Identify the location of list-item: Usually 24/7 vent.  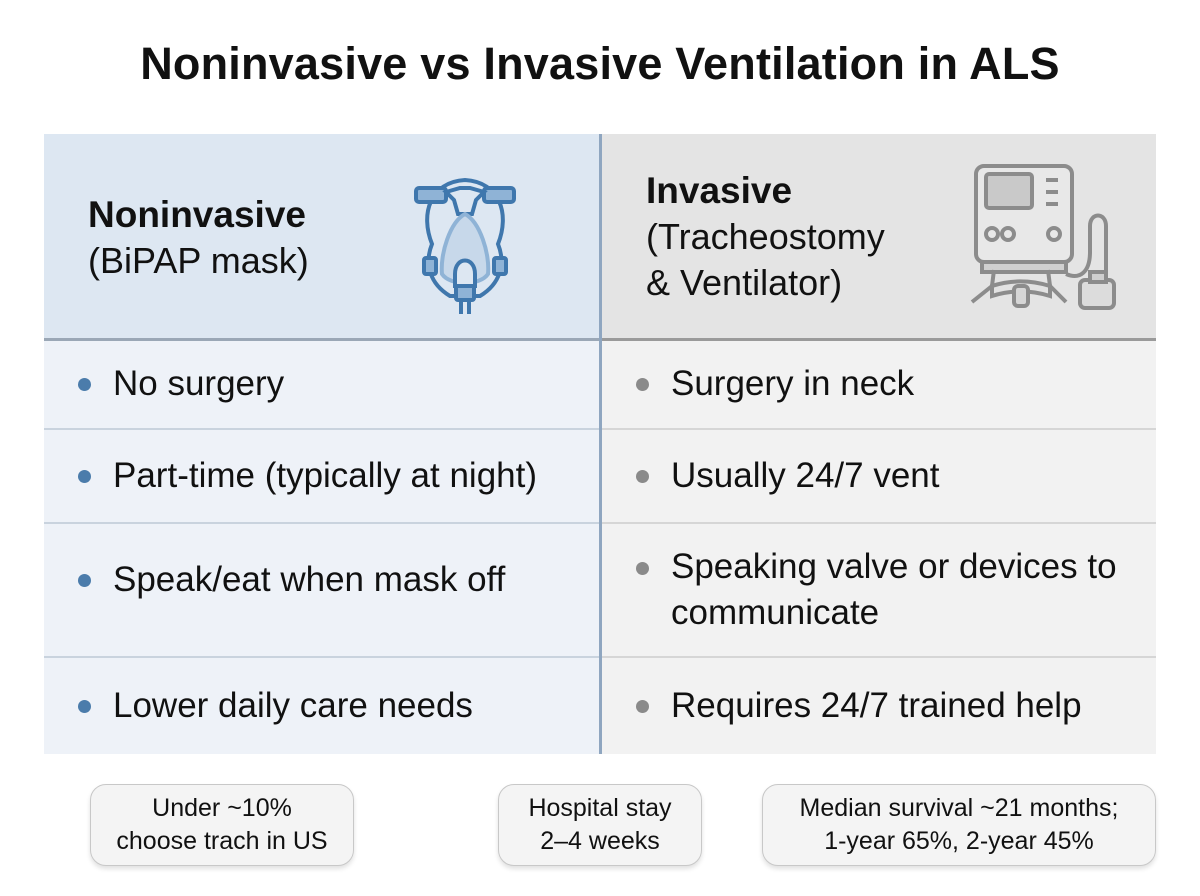
(879, 477).